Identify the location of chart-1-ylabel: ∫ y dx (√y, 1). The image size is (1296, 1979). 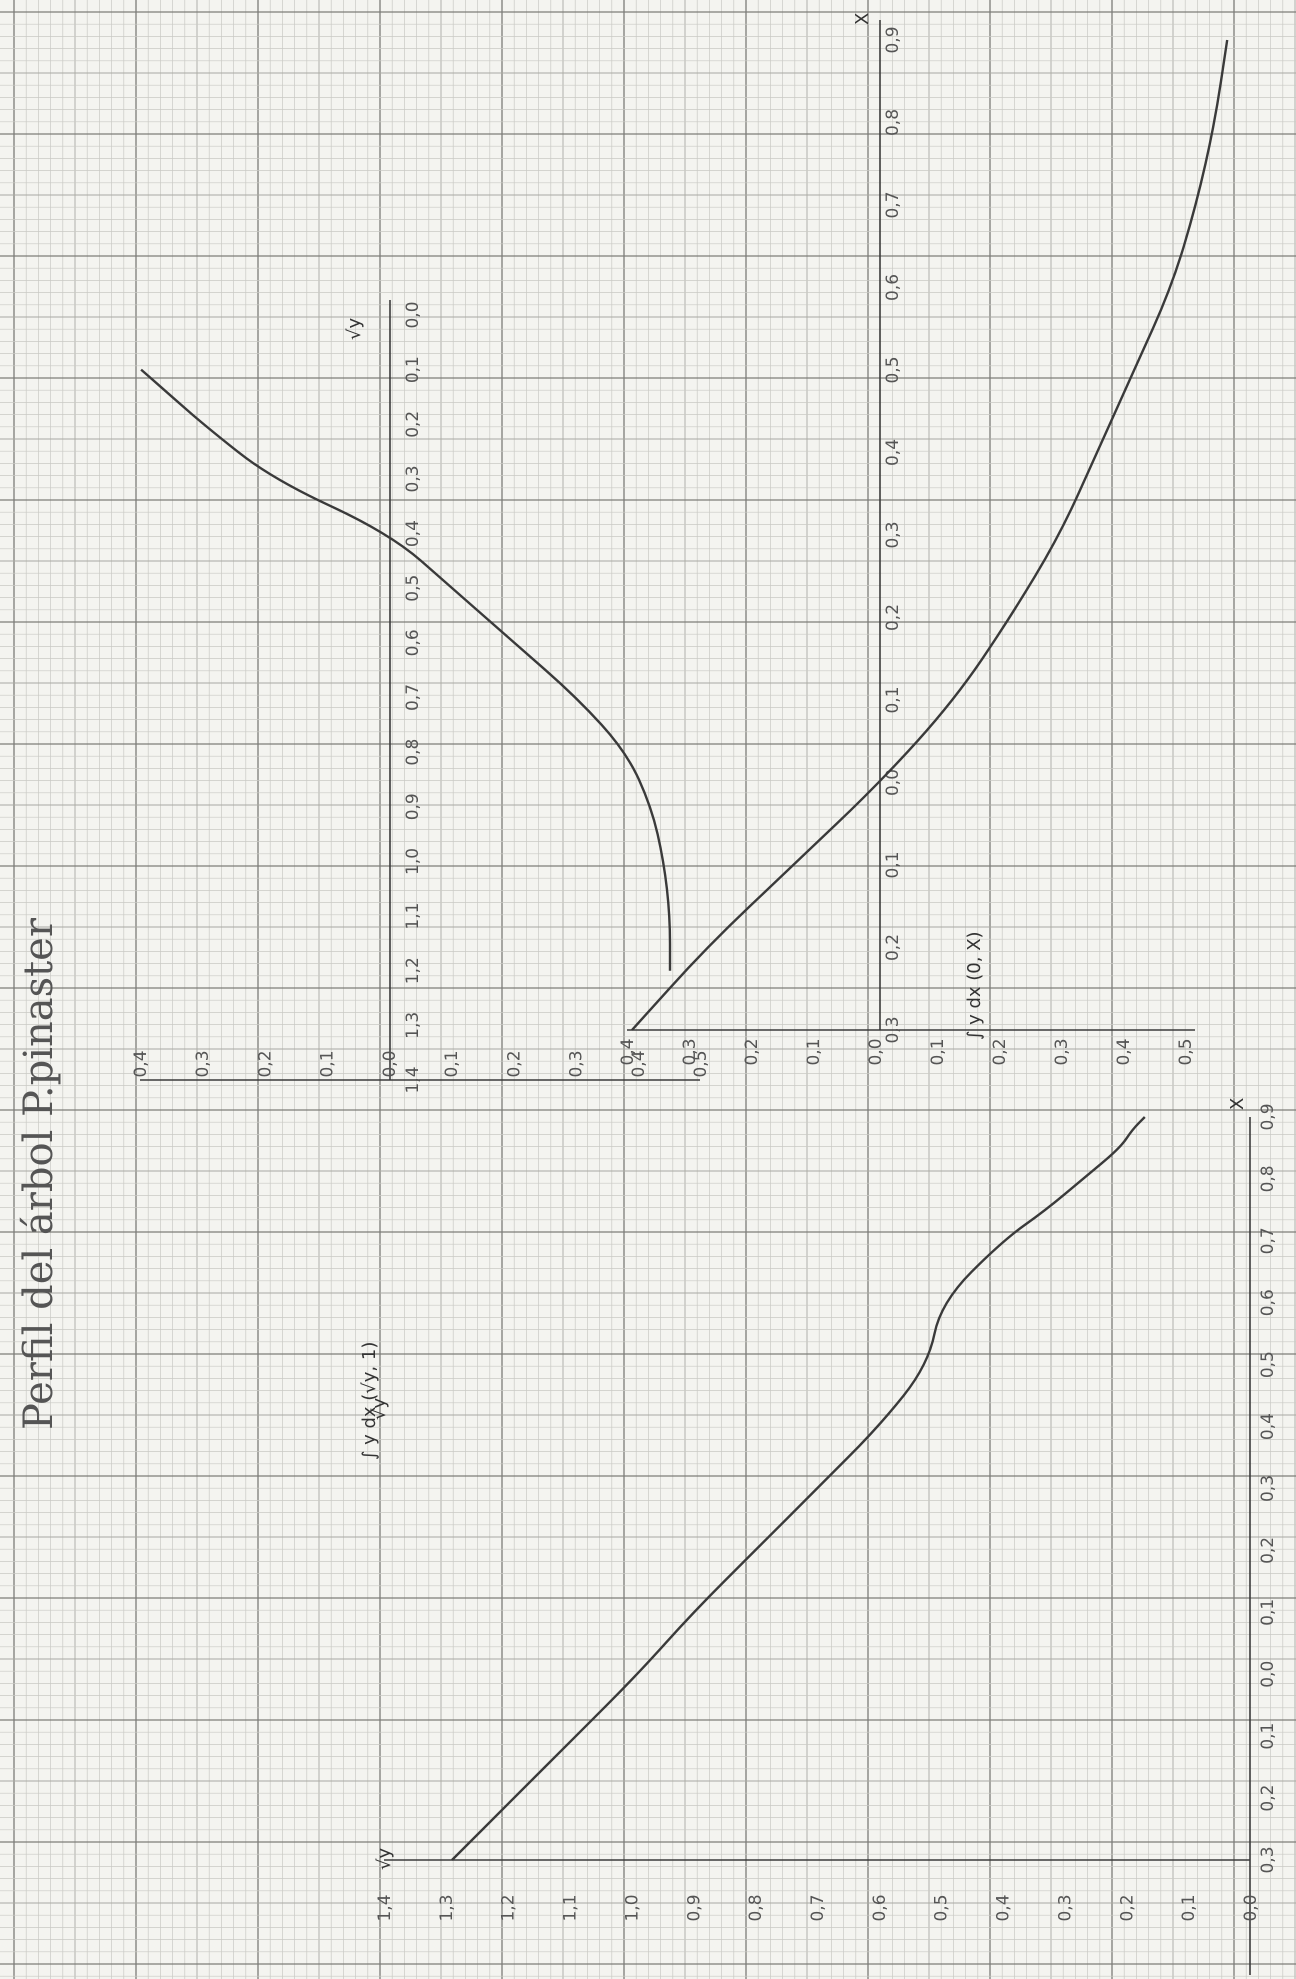
(369, 1401).